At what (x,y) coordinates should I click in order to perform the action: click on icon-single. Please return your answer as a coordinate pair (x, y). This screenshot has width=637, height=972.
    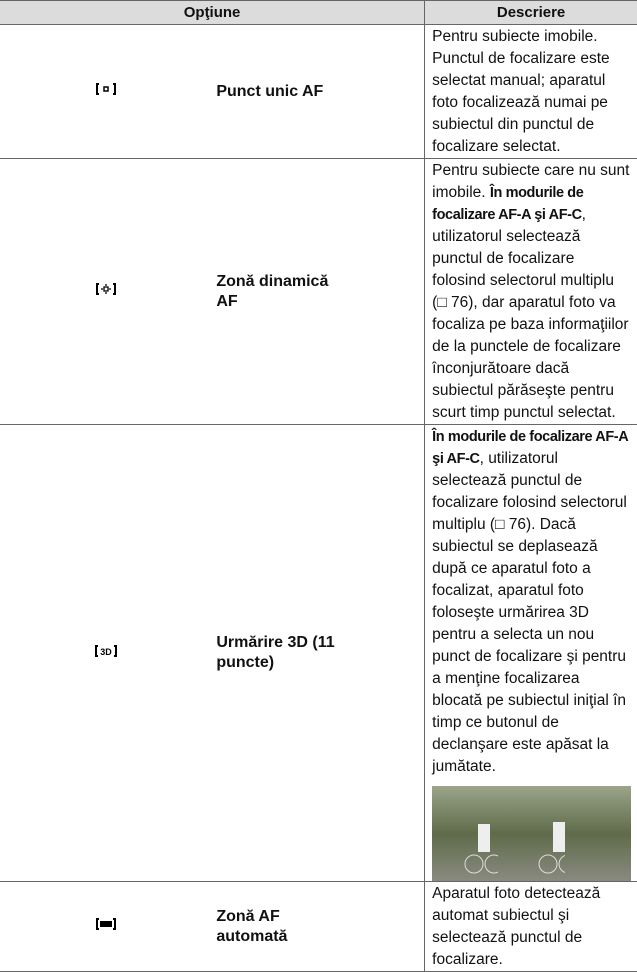
    Looking at the image, I should click on (106, 89).